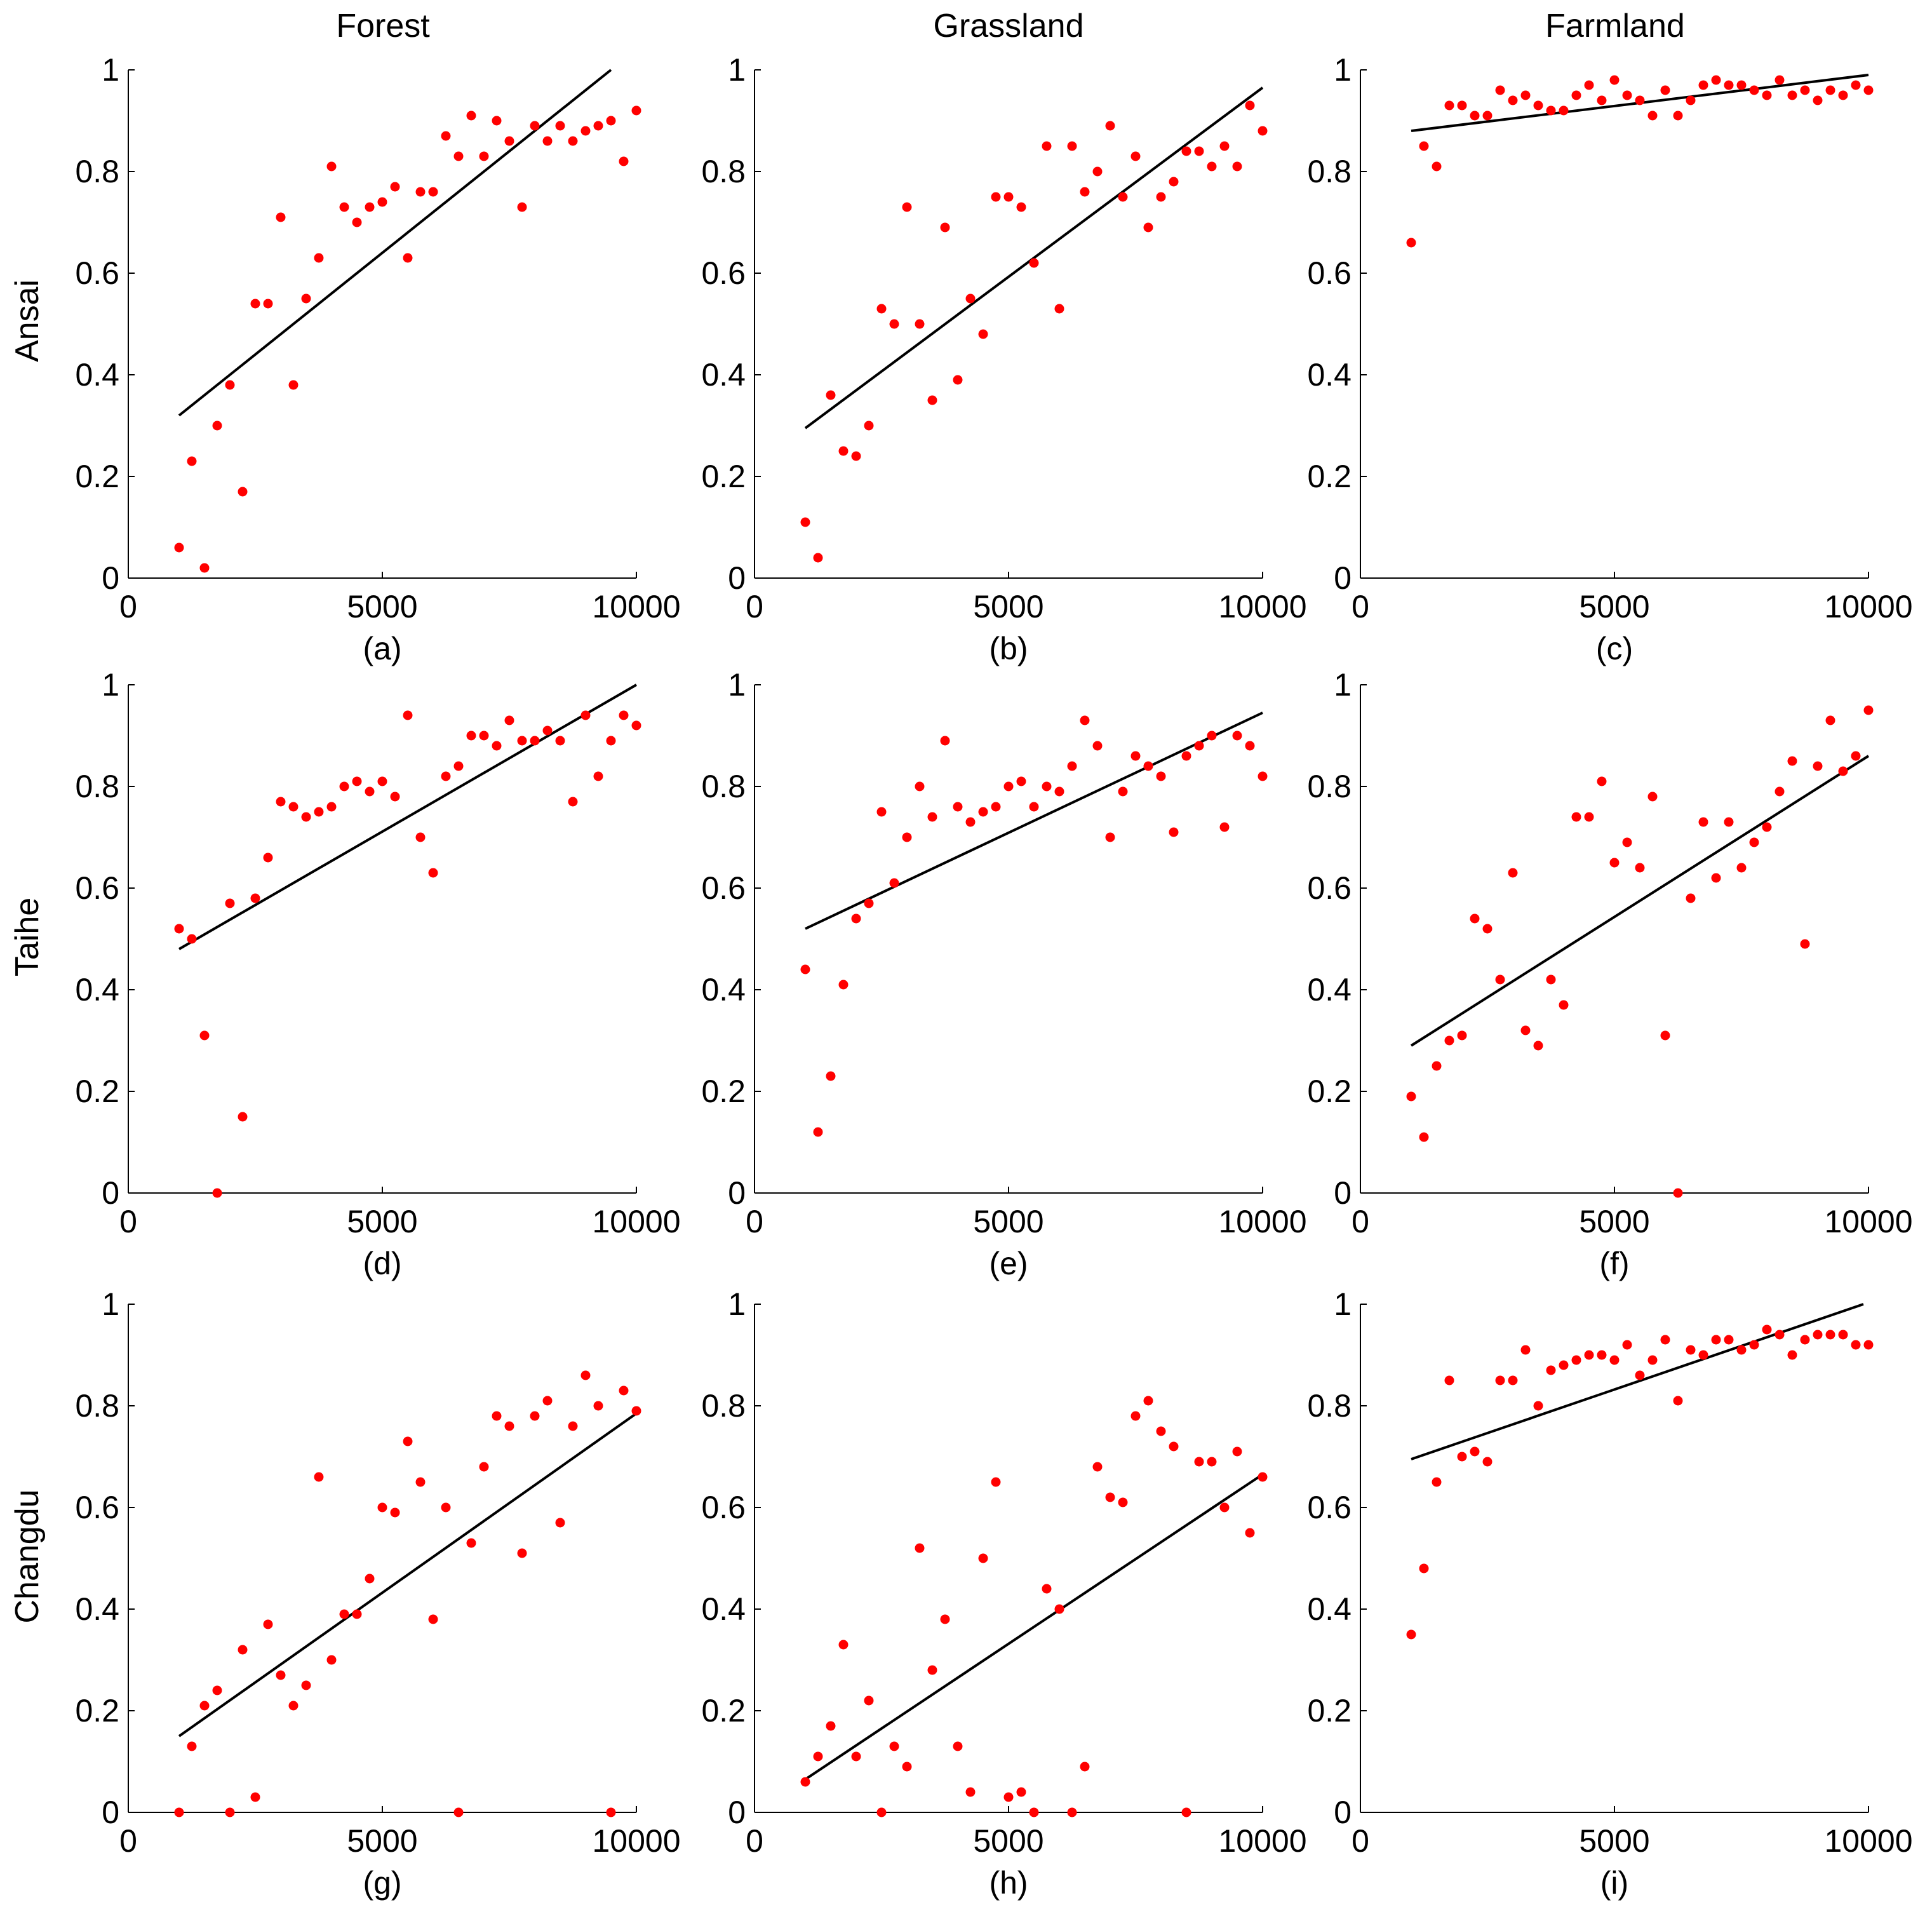 This screenshot has height=1921, width=1932. Describe the element at coordinates (1329, 990) in the screenshot. I see `y-tick-label: 0.4` at that location.